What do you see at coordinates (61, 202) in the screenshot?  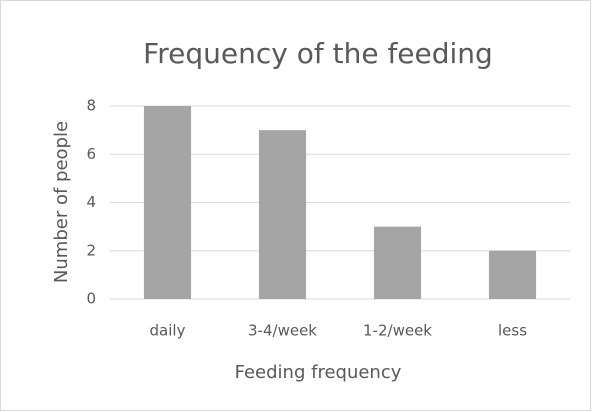 I see `y-axis-title: Number of people` at bounding box center [61, 202].